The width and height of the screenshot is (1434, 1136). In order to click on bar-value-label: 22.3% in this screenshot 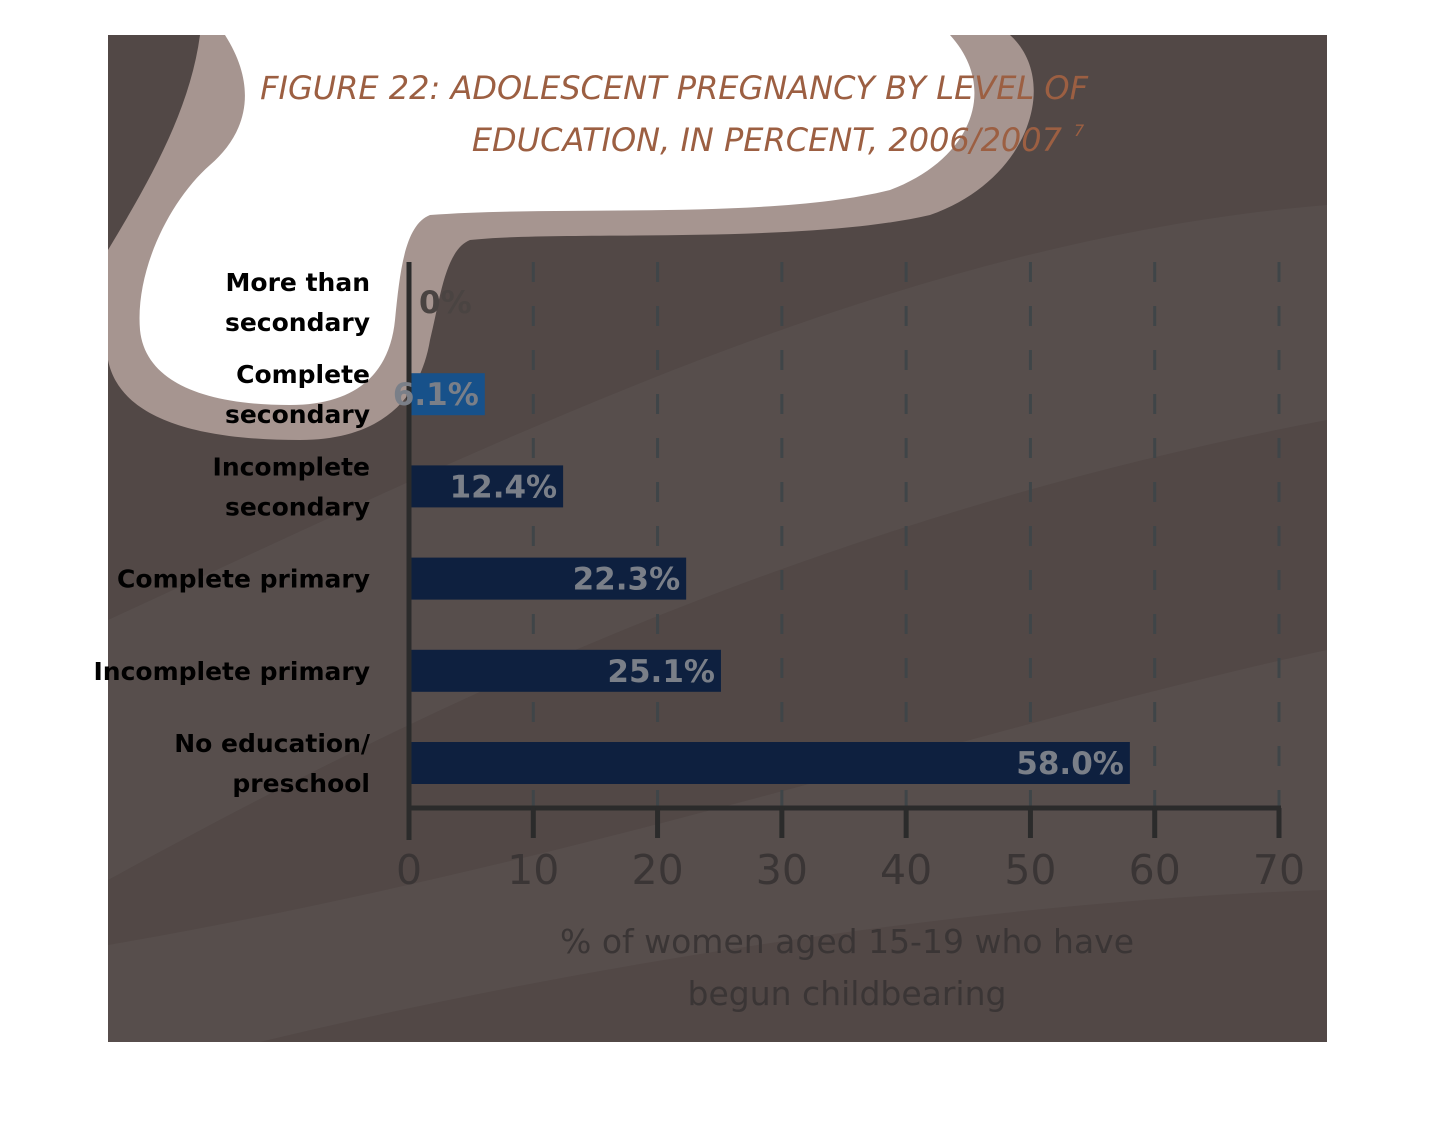, I will do `click(627, 580)`.